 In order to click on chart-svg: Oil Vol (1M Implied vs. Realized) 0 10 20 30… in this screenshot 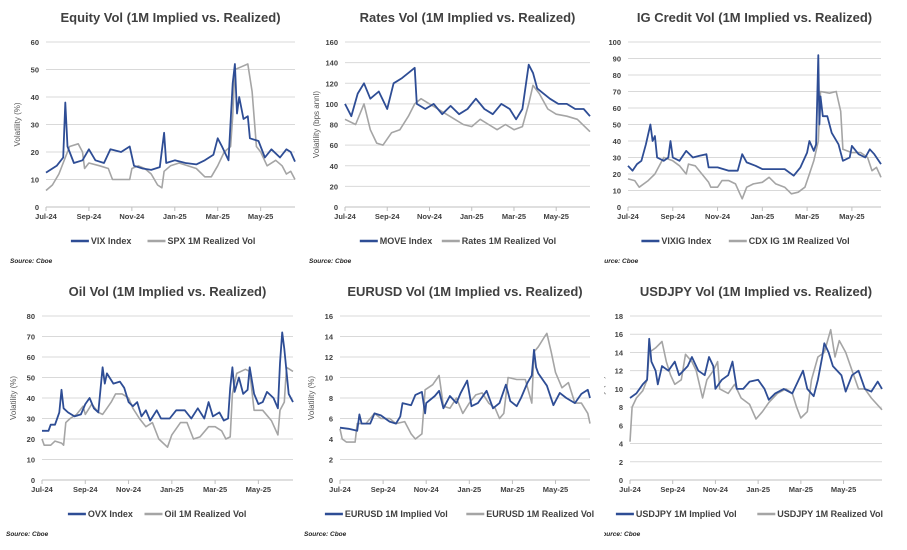, I will do `click(150, 411)`.